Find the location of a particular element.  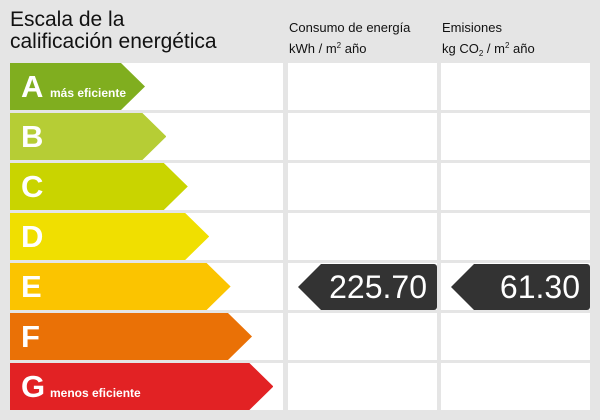

rating-letter: F is located at coordinates (30, 336).